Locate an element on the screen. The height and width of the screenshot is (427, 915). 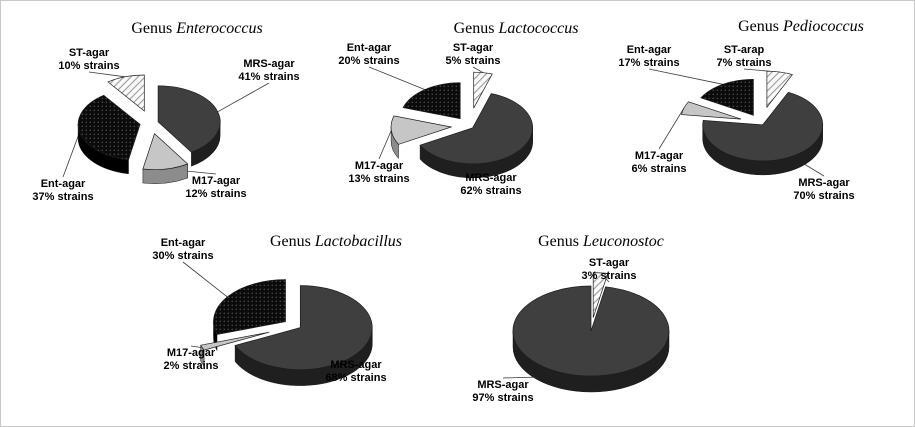
slice-label: M17-agar 2% strains is located at coordinates (190, 359).